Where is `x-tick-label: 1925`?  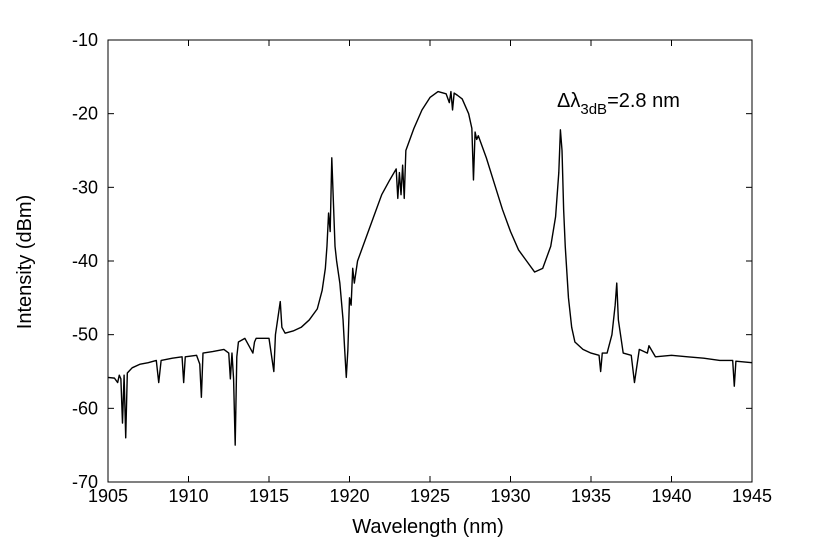 x-tick-label: 1925 is located at coordinates (430, 496).